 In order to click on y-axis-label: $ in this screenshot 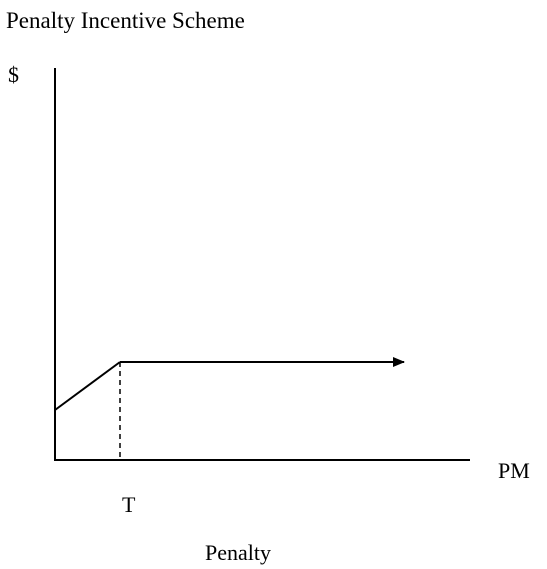, I will do `click(13, 74)`.